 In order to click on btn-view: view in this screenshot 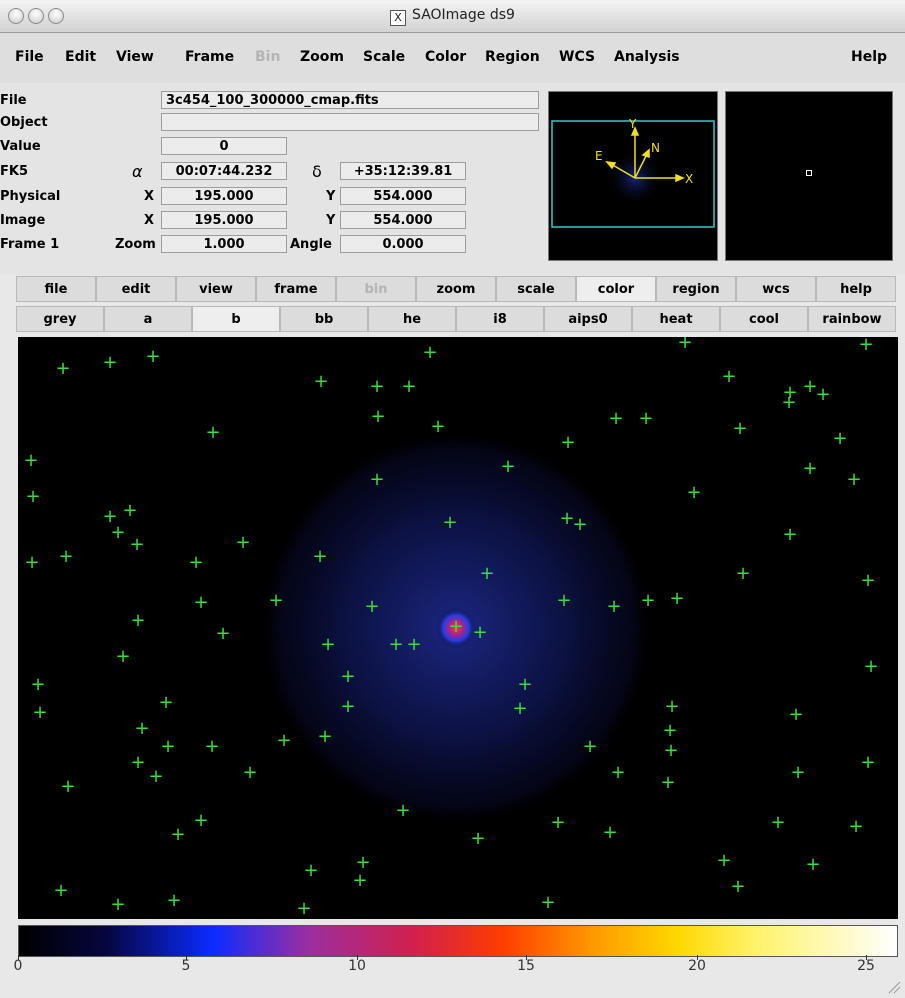, I will do `click(216, 289)`.